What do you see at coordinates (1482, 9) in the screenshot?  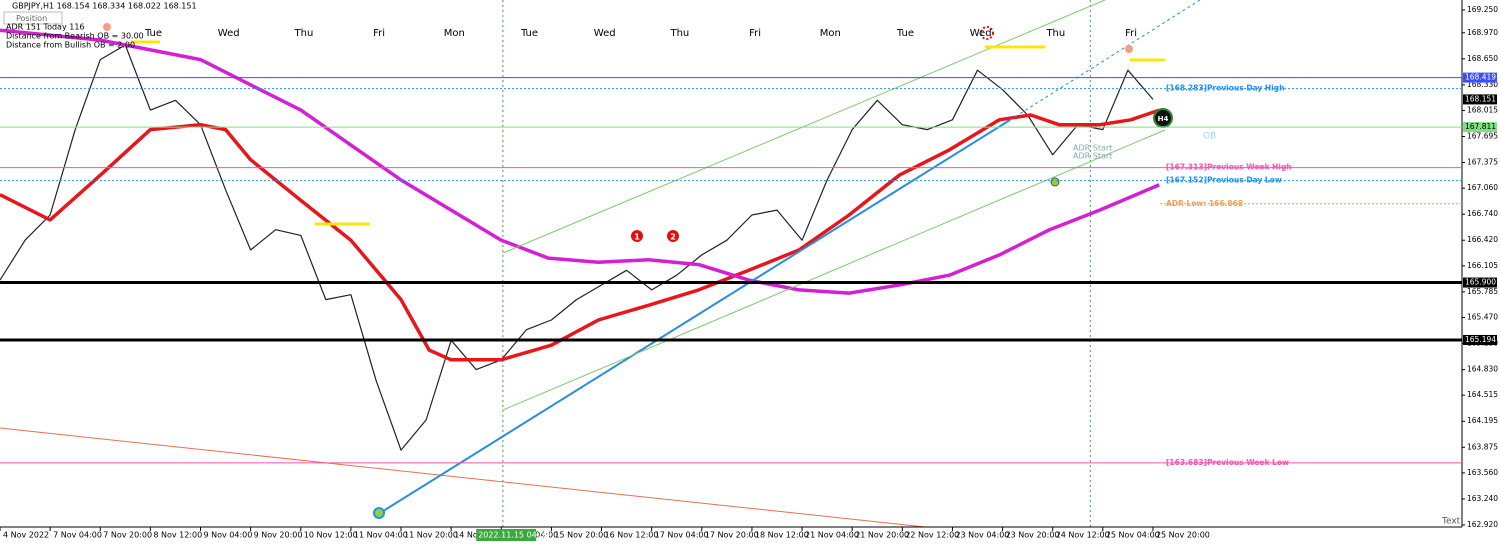 I see `y-tick-label: 169.250` at bounding box center [1482, 9].